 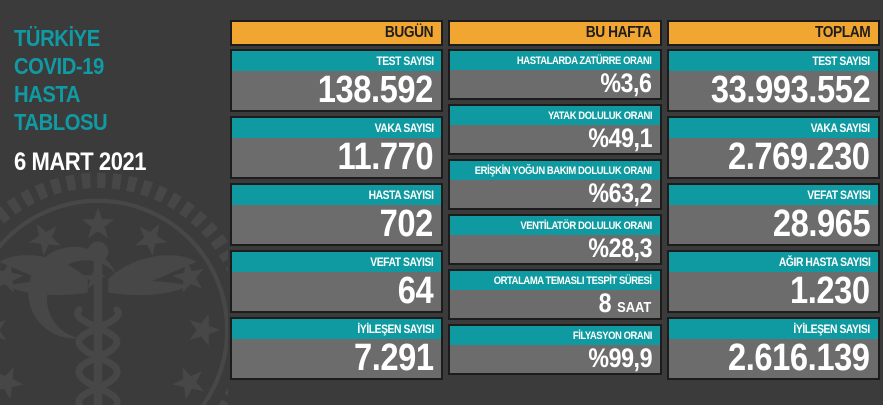 I want to click on stat-block-test-sayisi-bugun: TEST SAYISI 138.592, so click(x=337, y=80).